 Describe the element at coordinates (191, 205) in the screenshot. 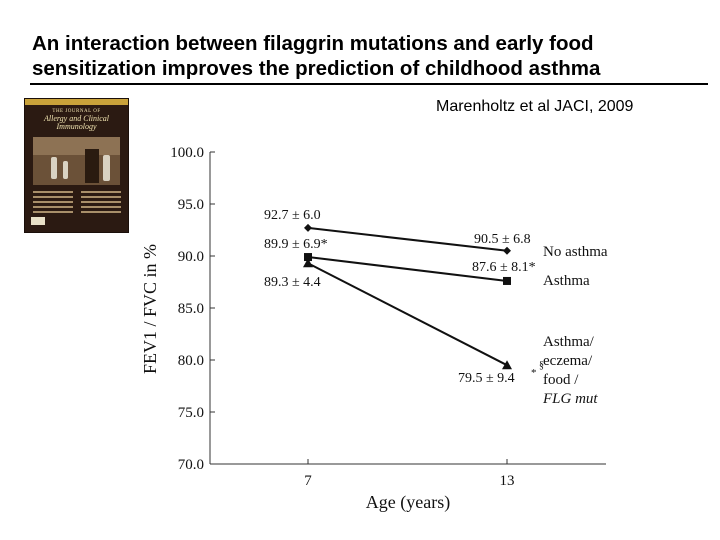

I see `y-tick-label: 95.0` at that location.